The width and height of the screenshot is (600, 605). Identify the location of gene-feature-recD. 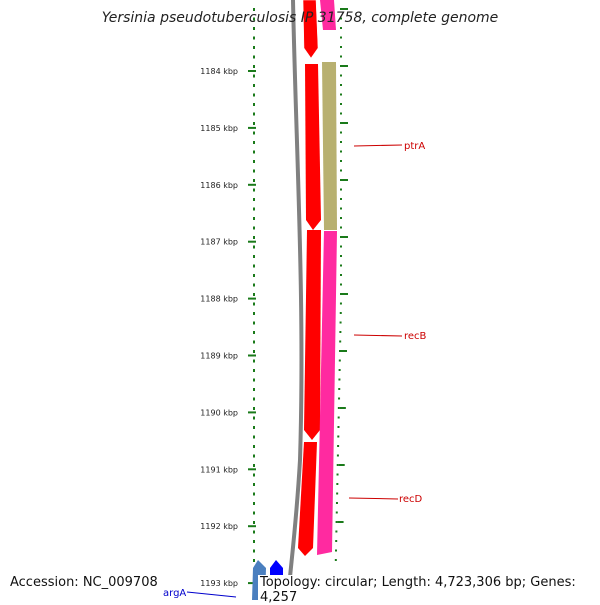
(307, 499).